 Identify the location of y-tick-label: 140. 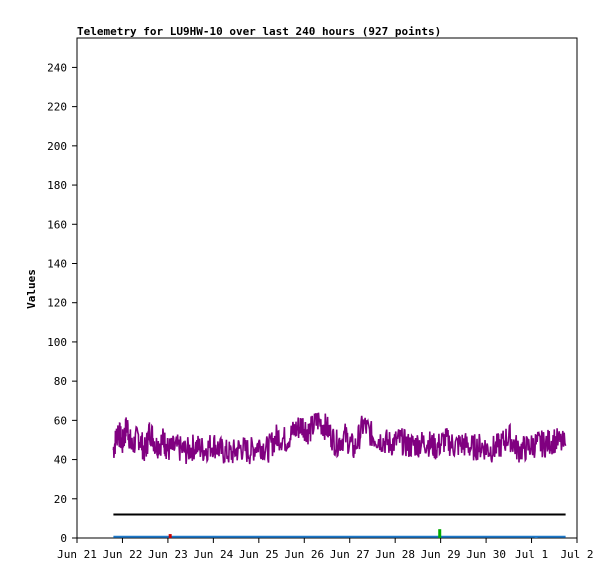
(57, 263).